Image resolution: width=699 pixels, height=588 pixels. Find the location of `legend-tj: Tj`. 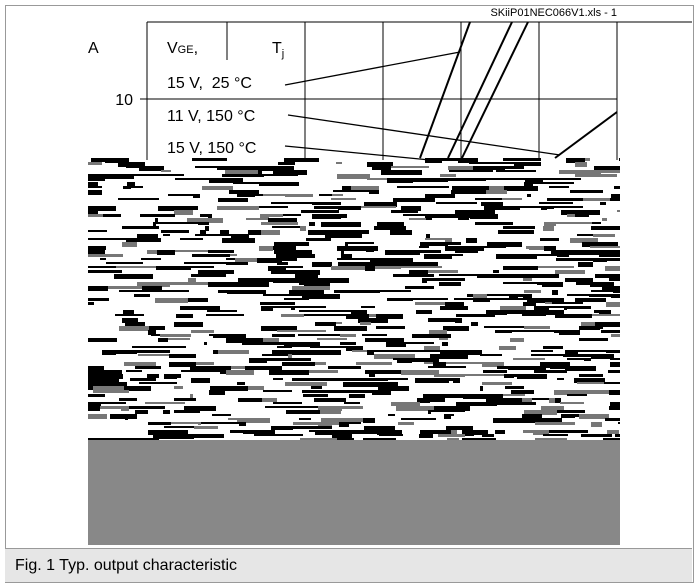

legend-tj: Tj is located at coordinates (278, 50).